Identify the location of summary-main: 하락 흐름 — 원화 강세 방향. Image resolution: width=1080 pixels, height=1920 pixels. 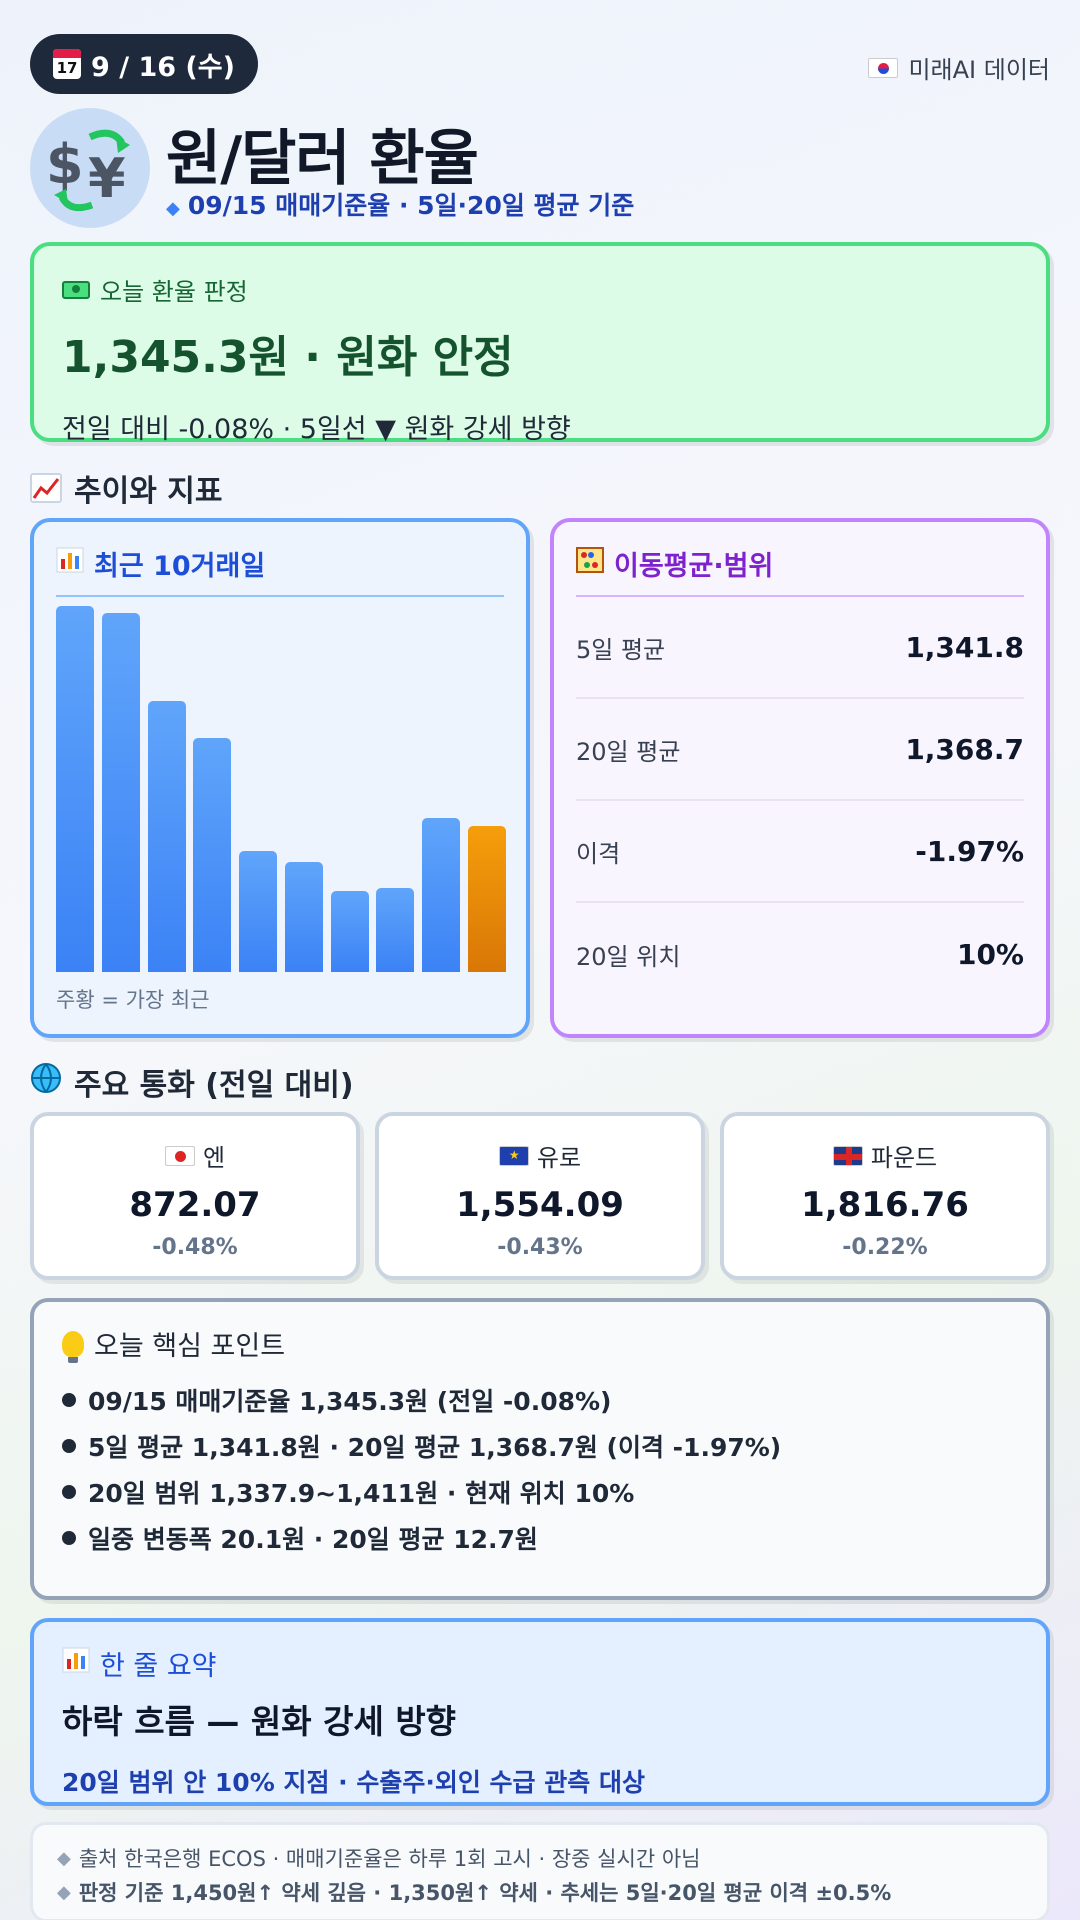
(259, 1721).